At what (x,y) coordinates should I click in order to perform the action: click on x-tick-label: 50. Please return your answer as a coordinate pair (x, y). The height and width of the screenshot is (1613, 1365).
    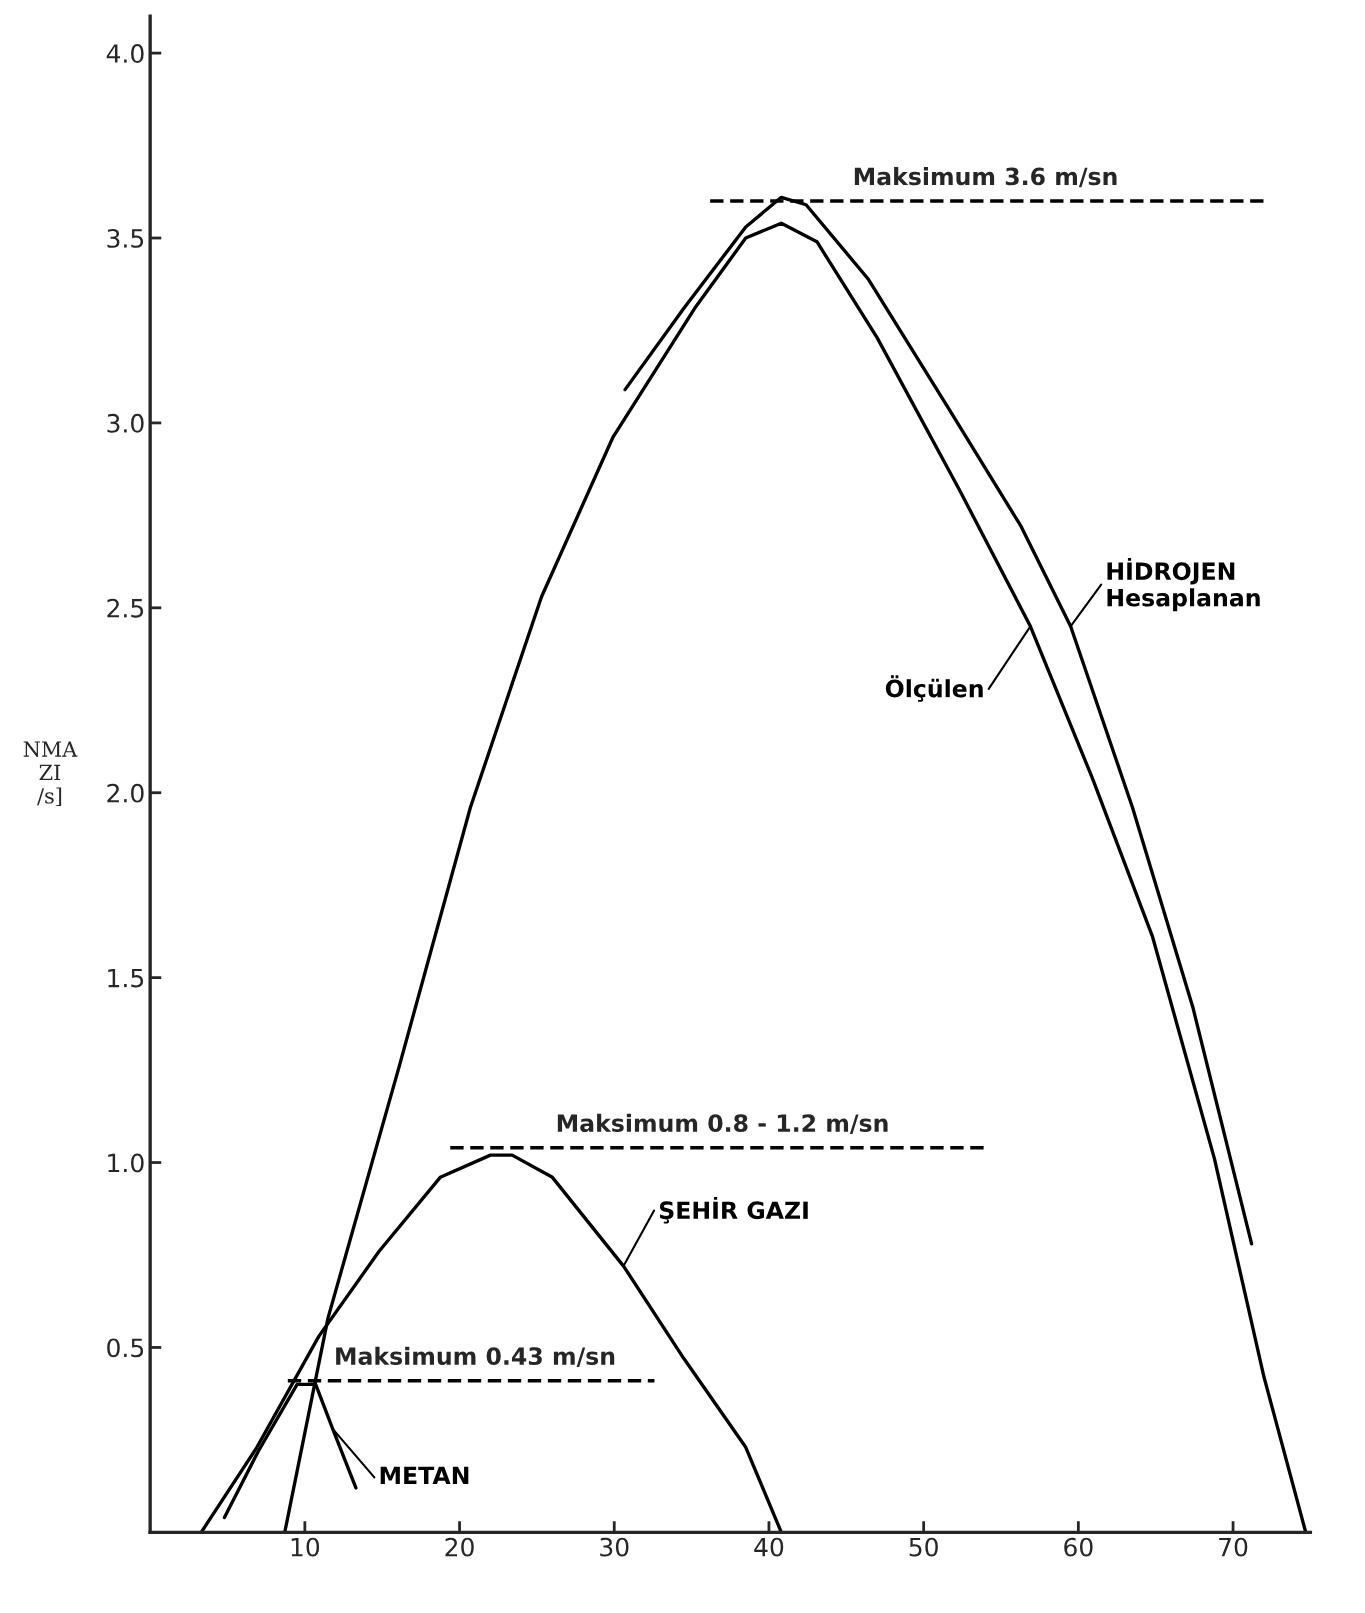
    Looking at the image, I should click on (923, 1547).